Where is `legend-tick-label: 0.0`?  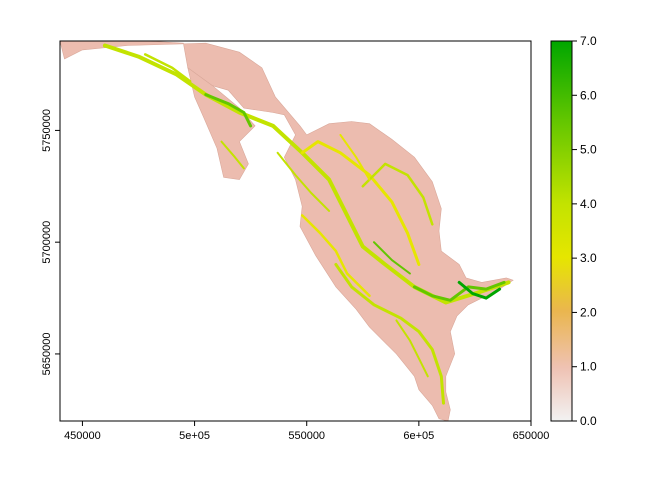 legend-tick-label: 0.0 is located at coordinates (588, 421).